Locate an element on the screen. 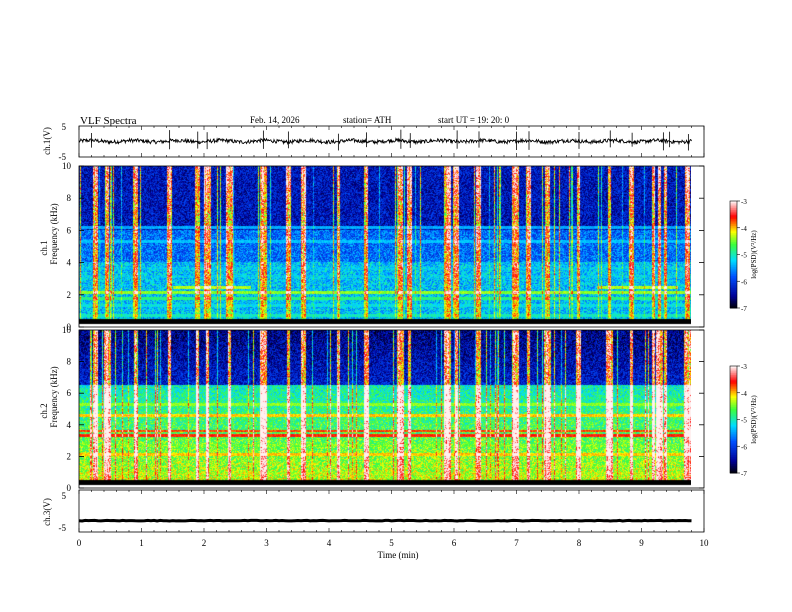 The width and height of the screenshot is (792, 612). ch2-colorbar-ticklabel-2: -5 is located at coordinates (744, 421).